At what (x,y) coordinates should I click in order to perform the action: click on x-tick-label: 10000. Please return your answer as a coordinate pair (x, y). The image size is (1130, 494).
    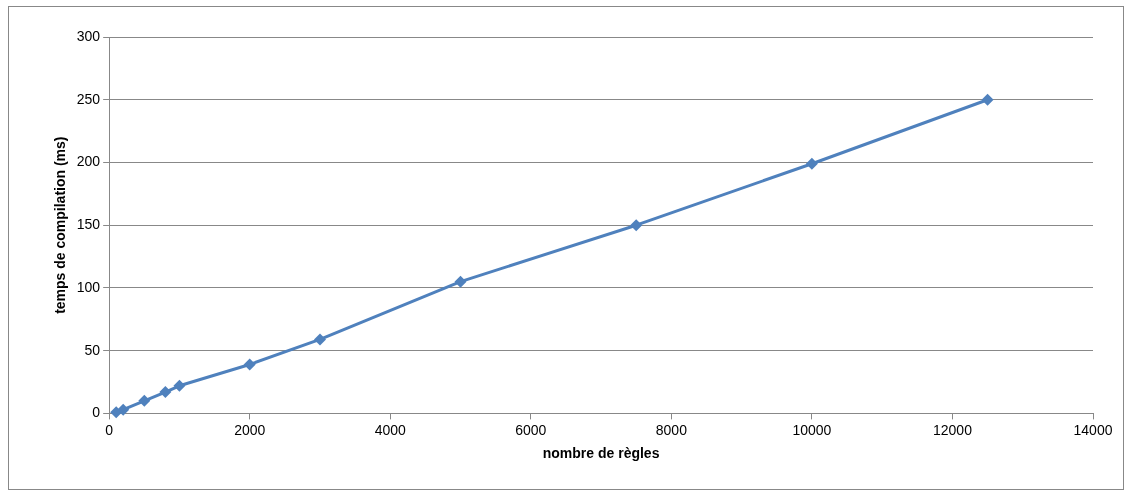
    Looking at the image, I should click on (812, 429).